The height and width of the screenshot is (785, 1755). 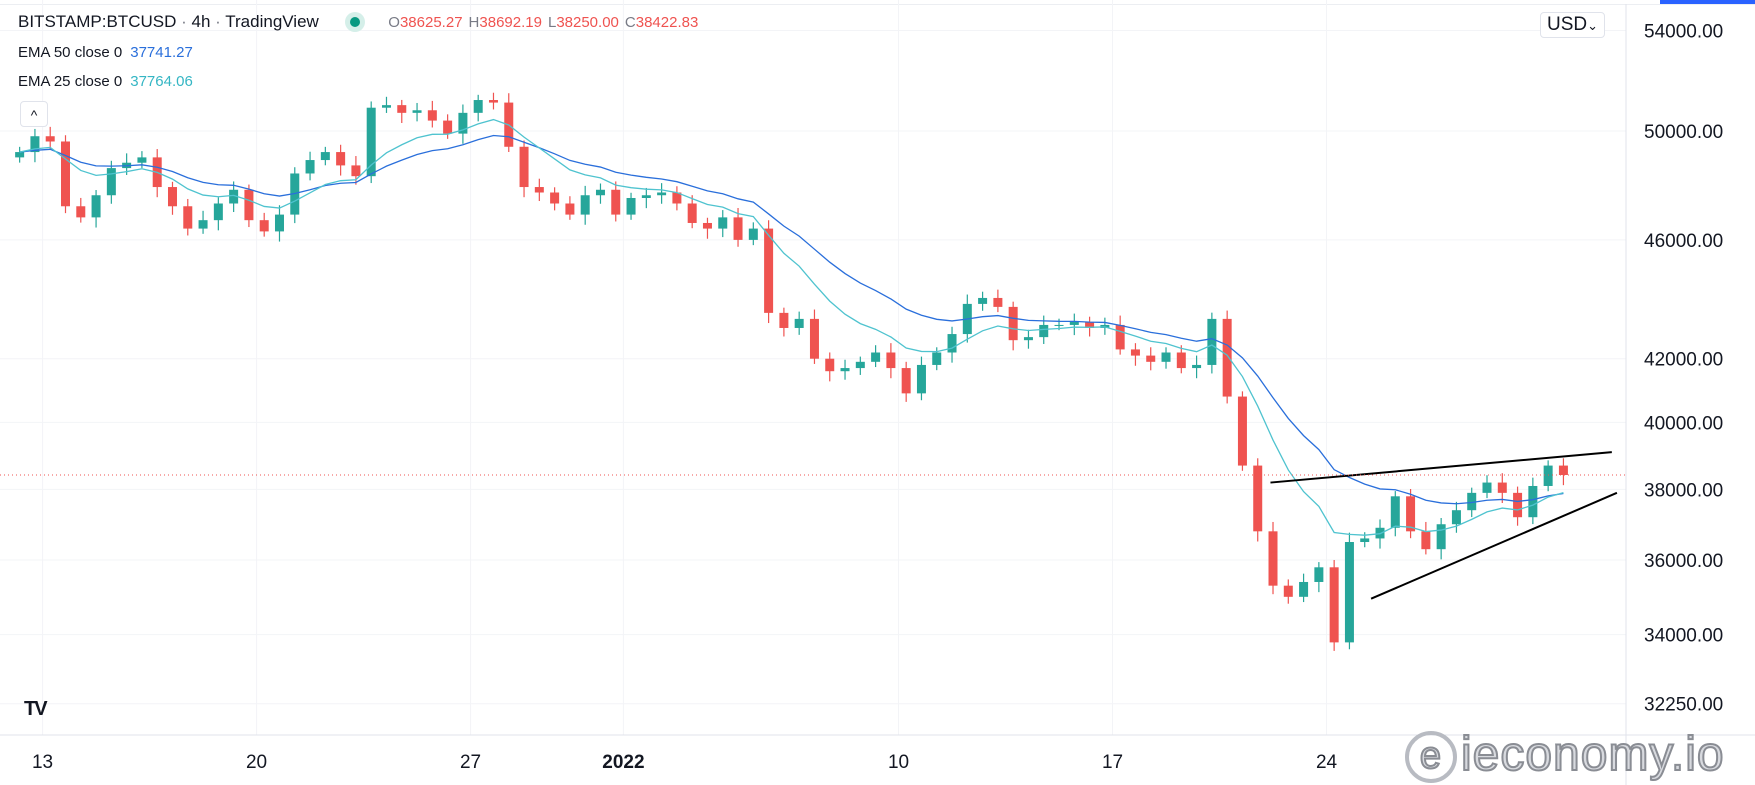 I want to click on symbol-name: BITSTAMP:BTCUSD, so click(x=97, y=21).